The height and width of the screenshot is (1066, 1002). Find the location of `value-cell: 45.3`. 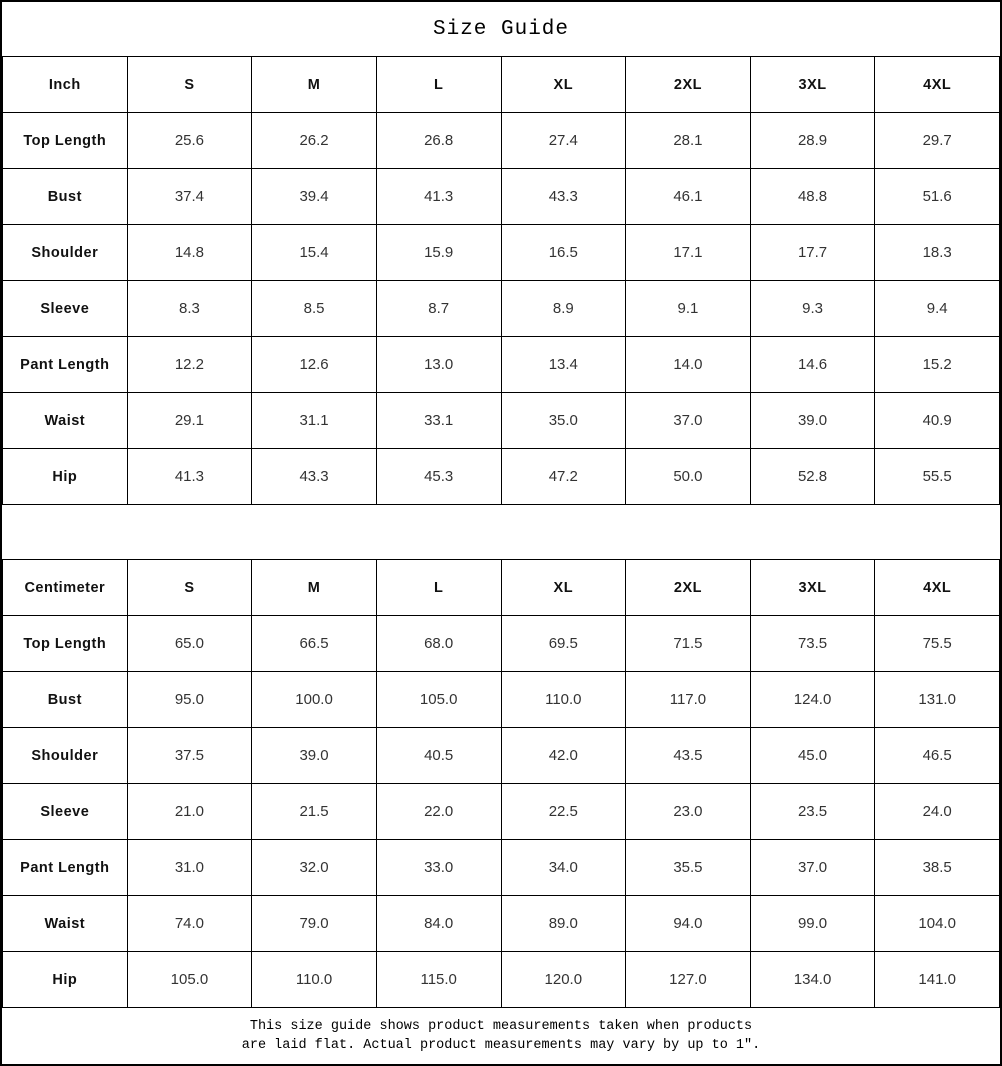

value-cell: 45.3 is located at coordinates (438, 476).